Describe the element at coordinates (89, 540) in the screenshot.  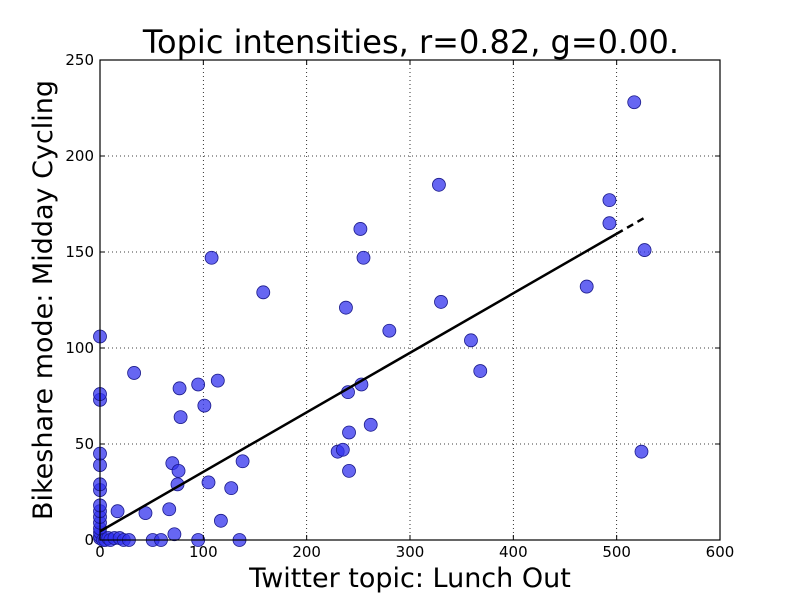
I see `y-tick-label: 0` at that location.